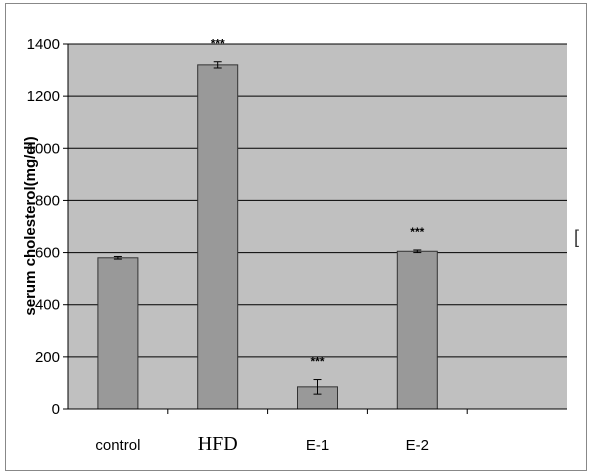  I want to click on y-tick-label: 400, so click(47, 305).